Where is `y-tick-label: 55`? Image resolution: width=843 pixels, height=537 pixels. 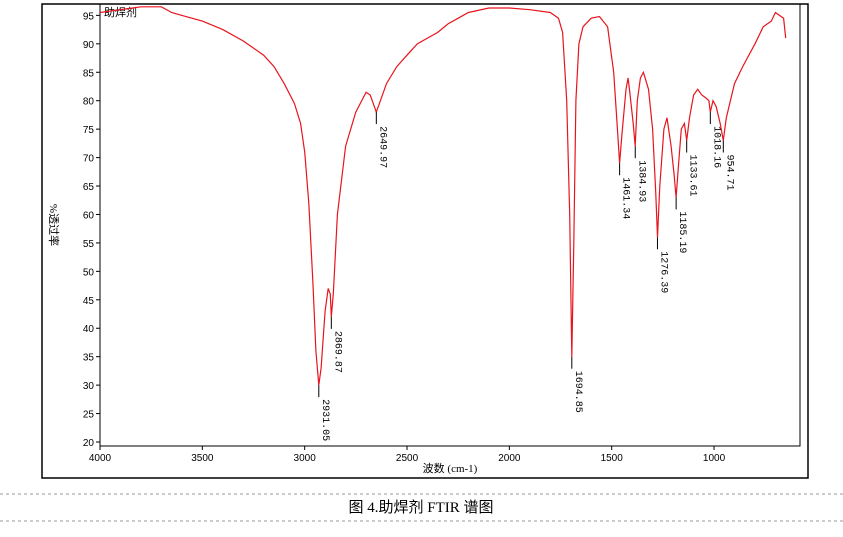
y-tick-label: 55 is located at coordinates (89, 244).